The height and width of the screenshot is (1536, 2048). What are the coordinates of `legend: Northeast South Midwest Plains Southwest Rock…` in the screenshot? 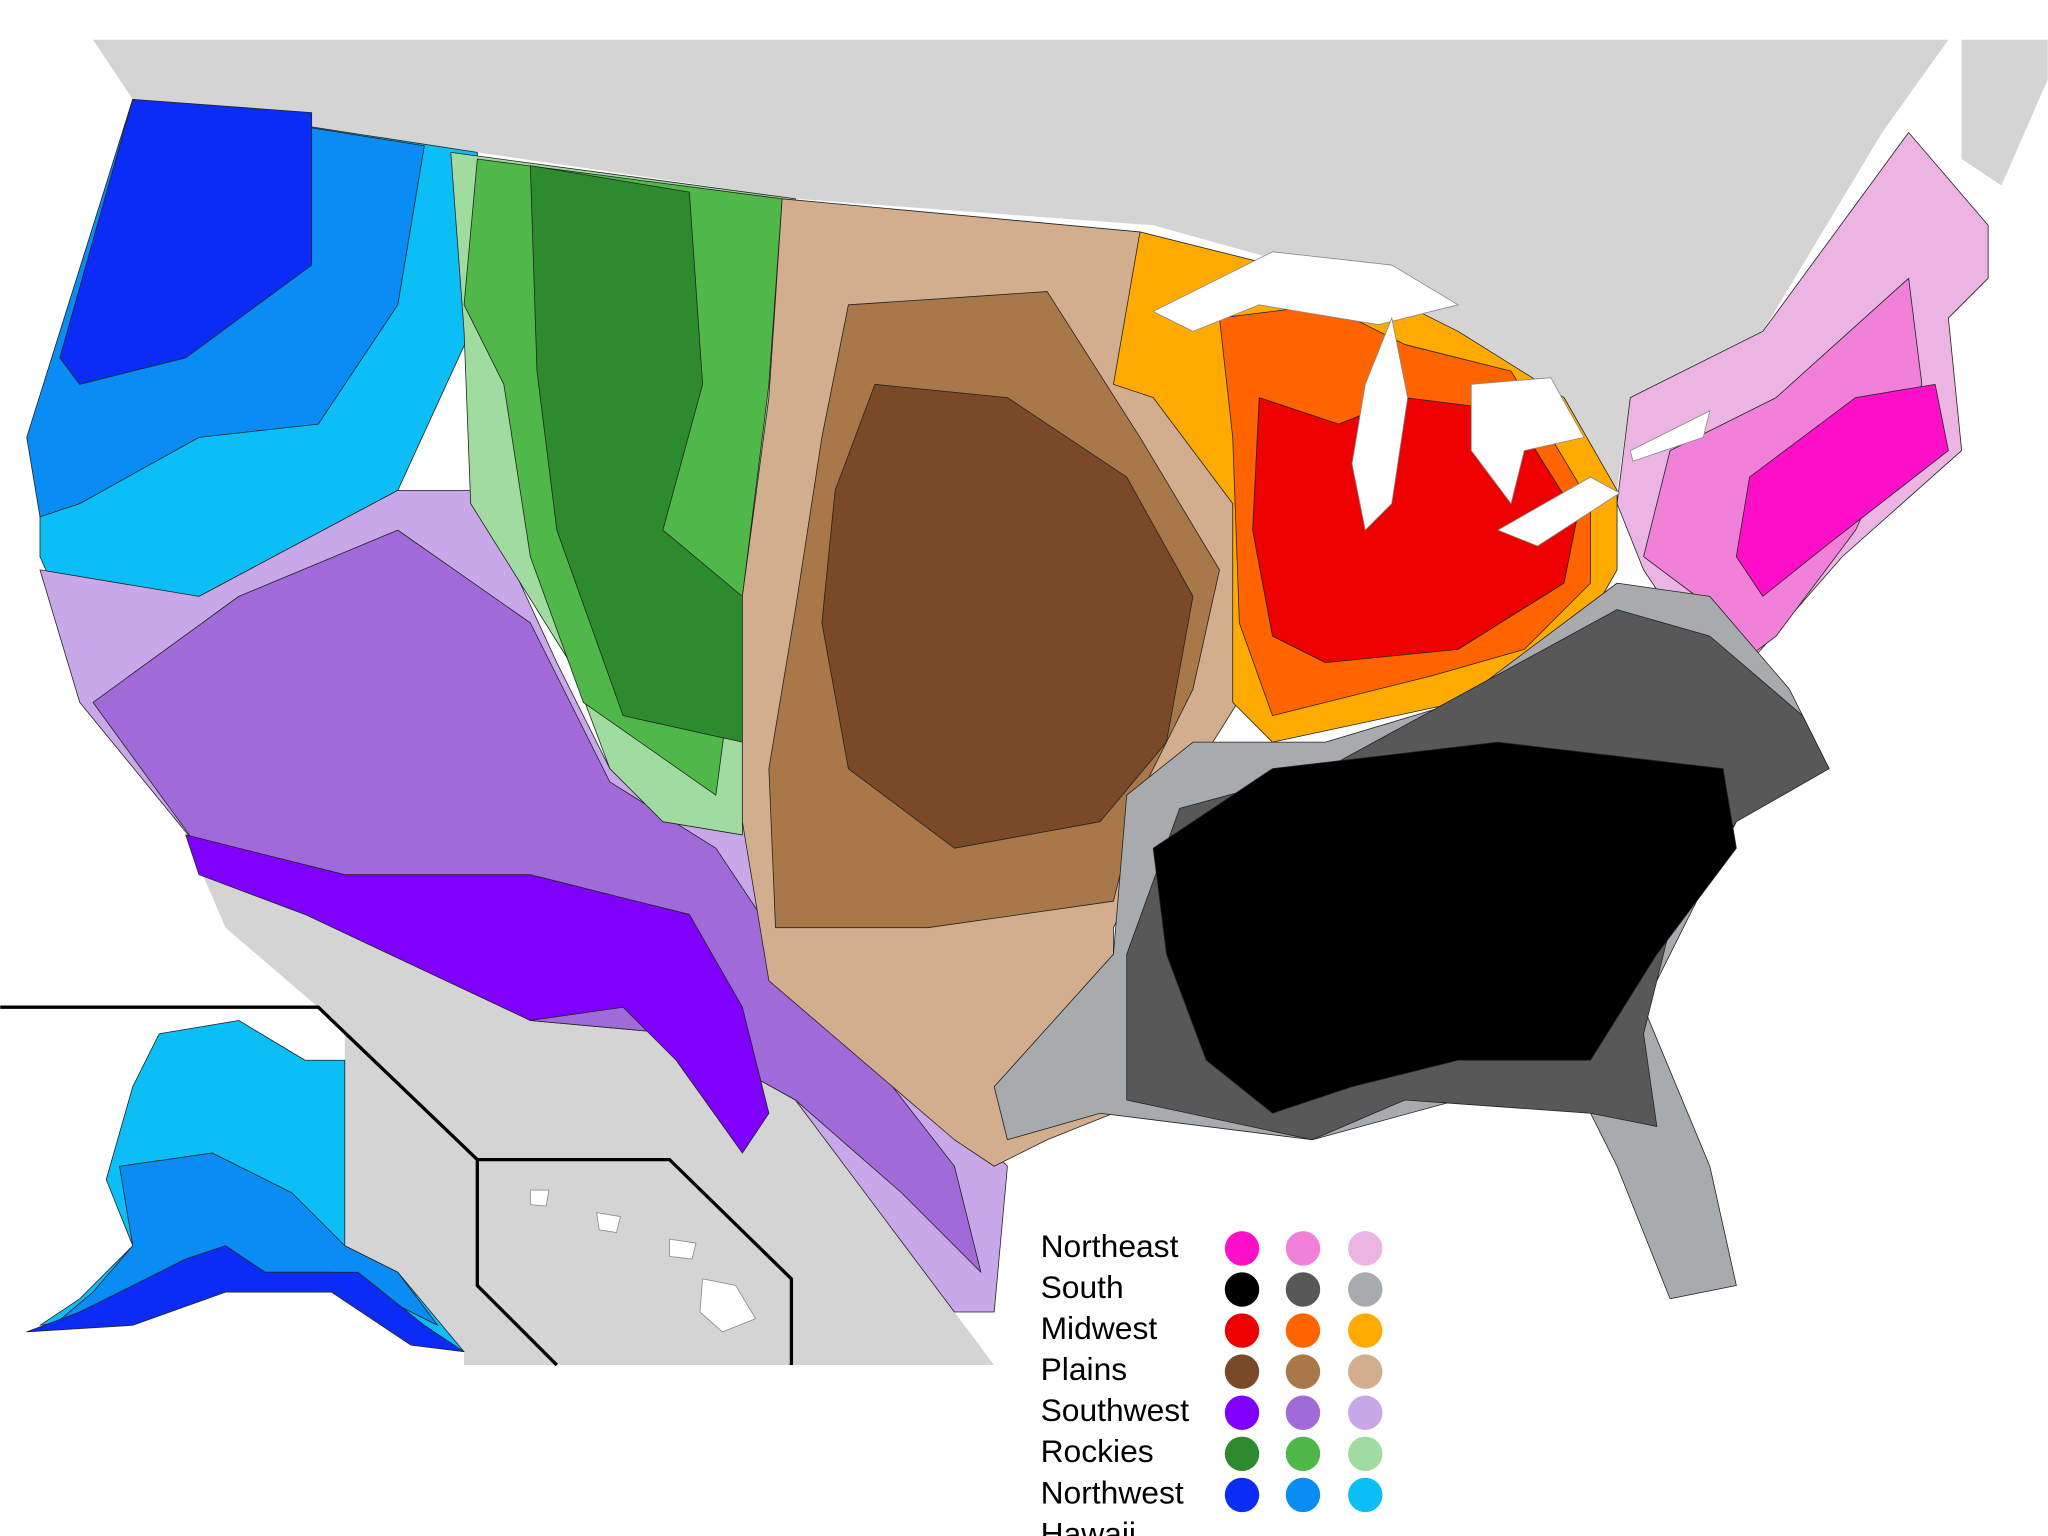 It's located at (1212, 1382).